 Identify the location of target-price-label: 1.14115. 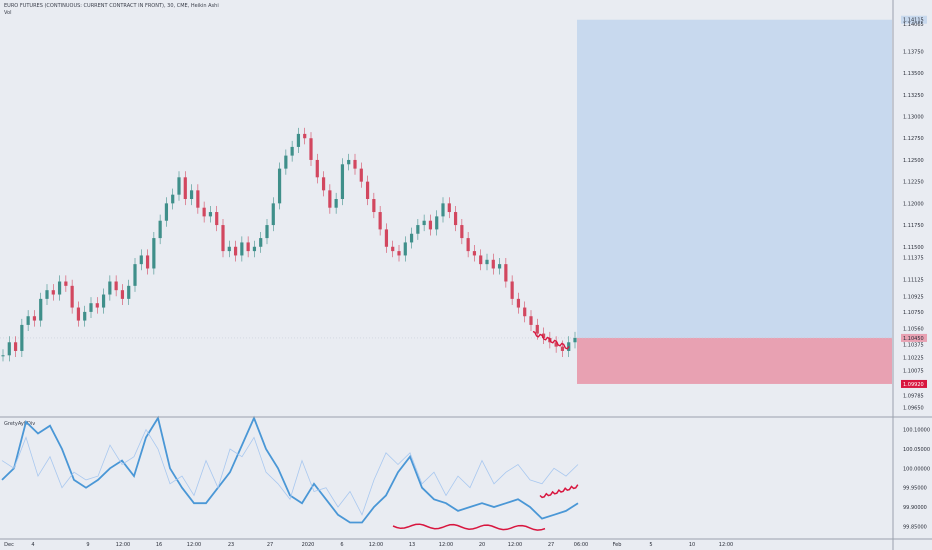
(913, 21).